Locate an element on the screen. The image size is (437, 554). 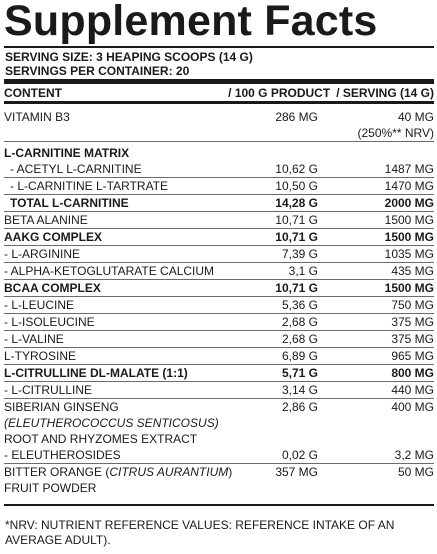
servings-per-container: SERVINGS PER CONTAINER: 20 is located at coordinates (97, 71).